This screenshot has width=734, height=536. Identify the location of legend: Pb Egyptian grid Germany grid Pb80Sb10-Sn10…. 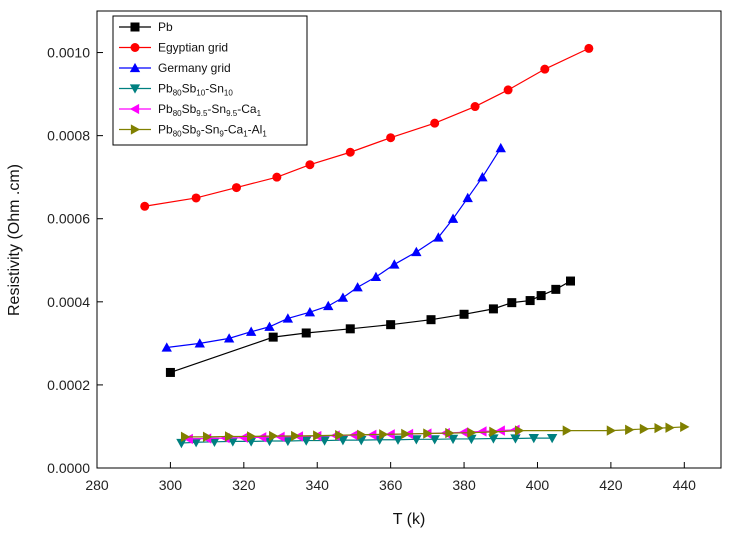
(210, 80).